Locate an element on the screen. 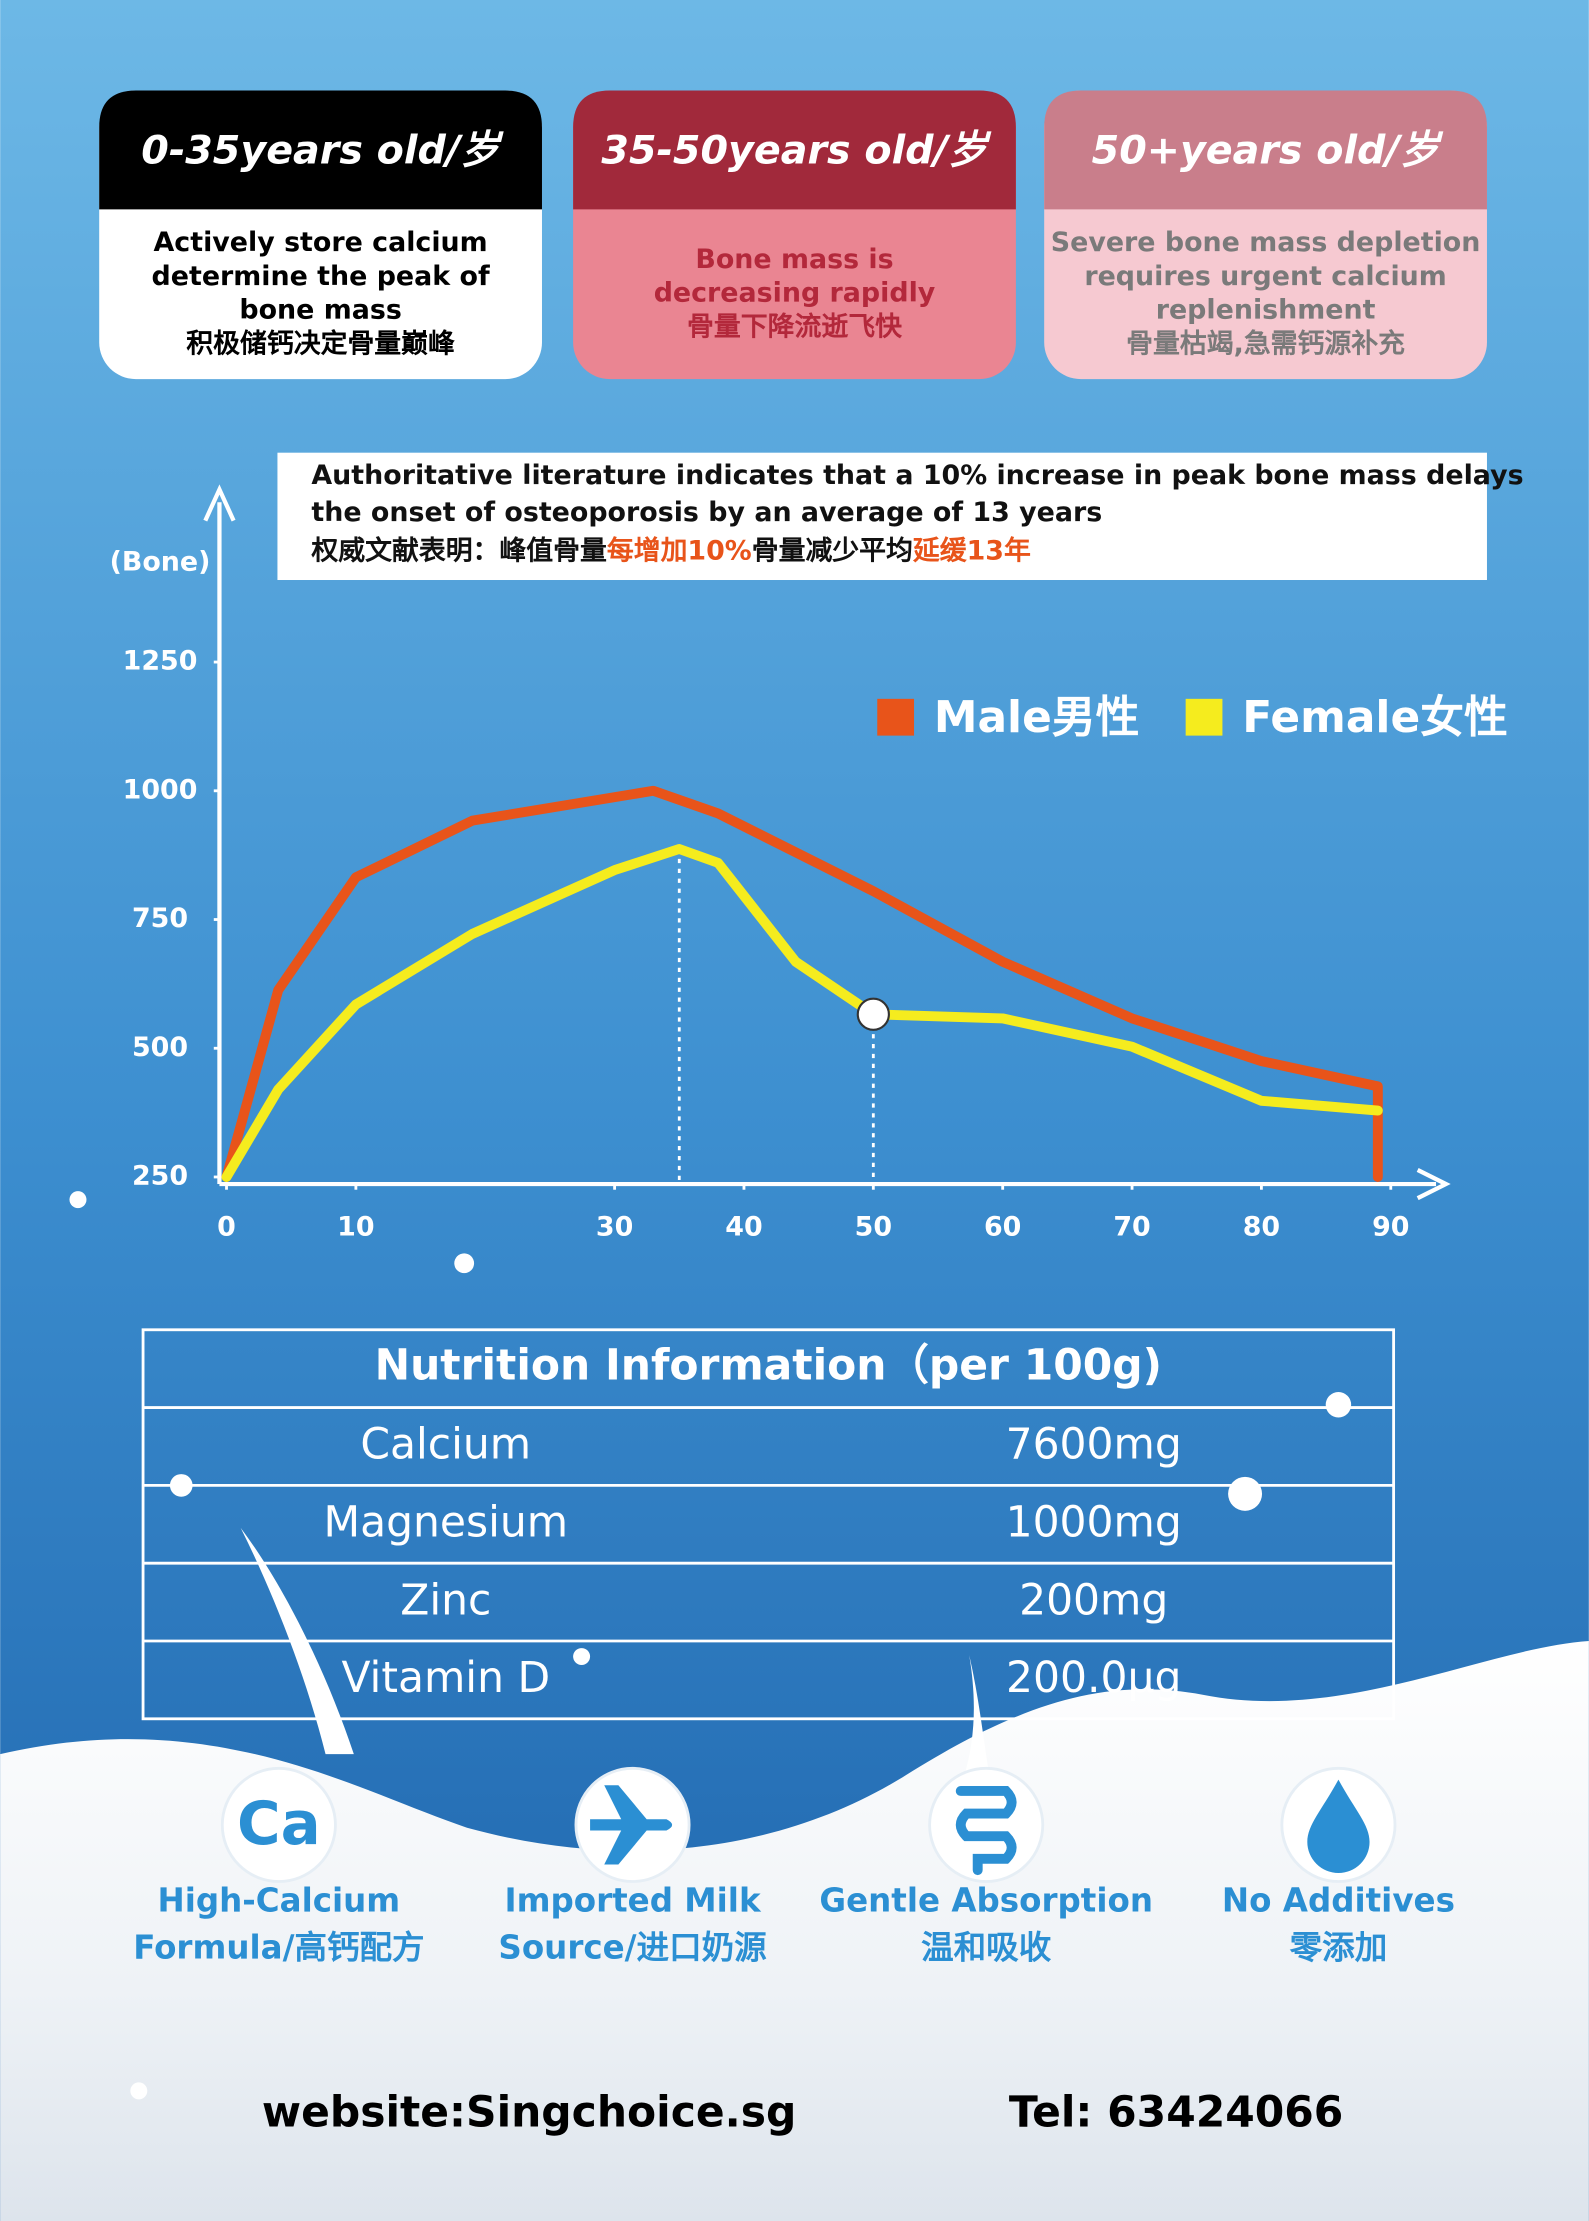 The width and height of the screenshot is (1589, 2221). y-tick-label: 1250 is located at coordinates (160, 661).